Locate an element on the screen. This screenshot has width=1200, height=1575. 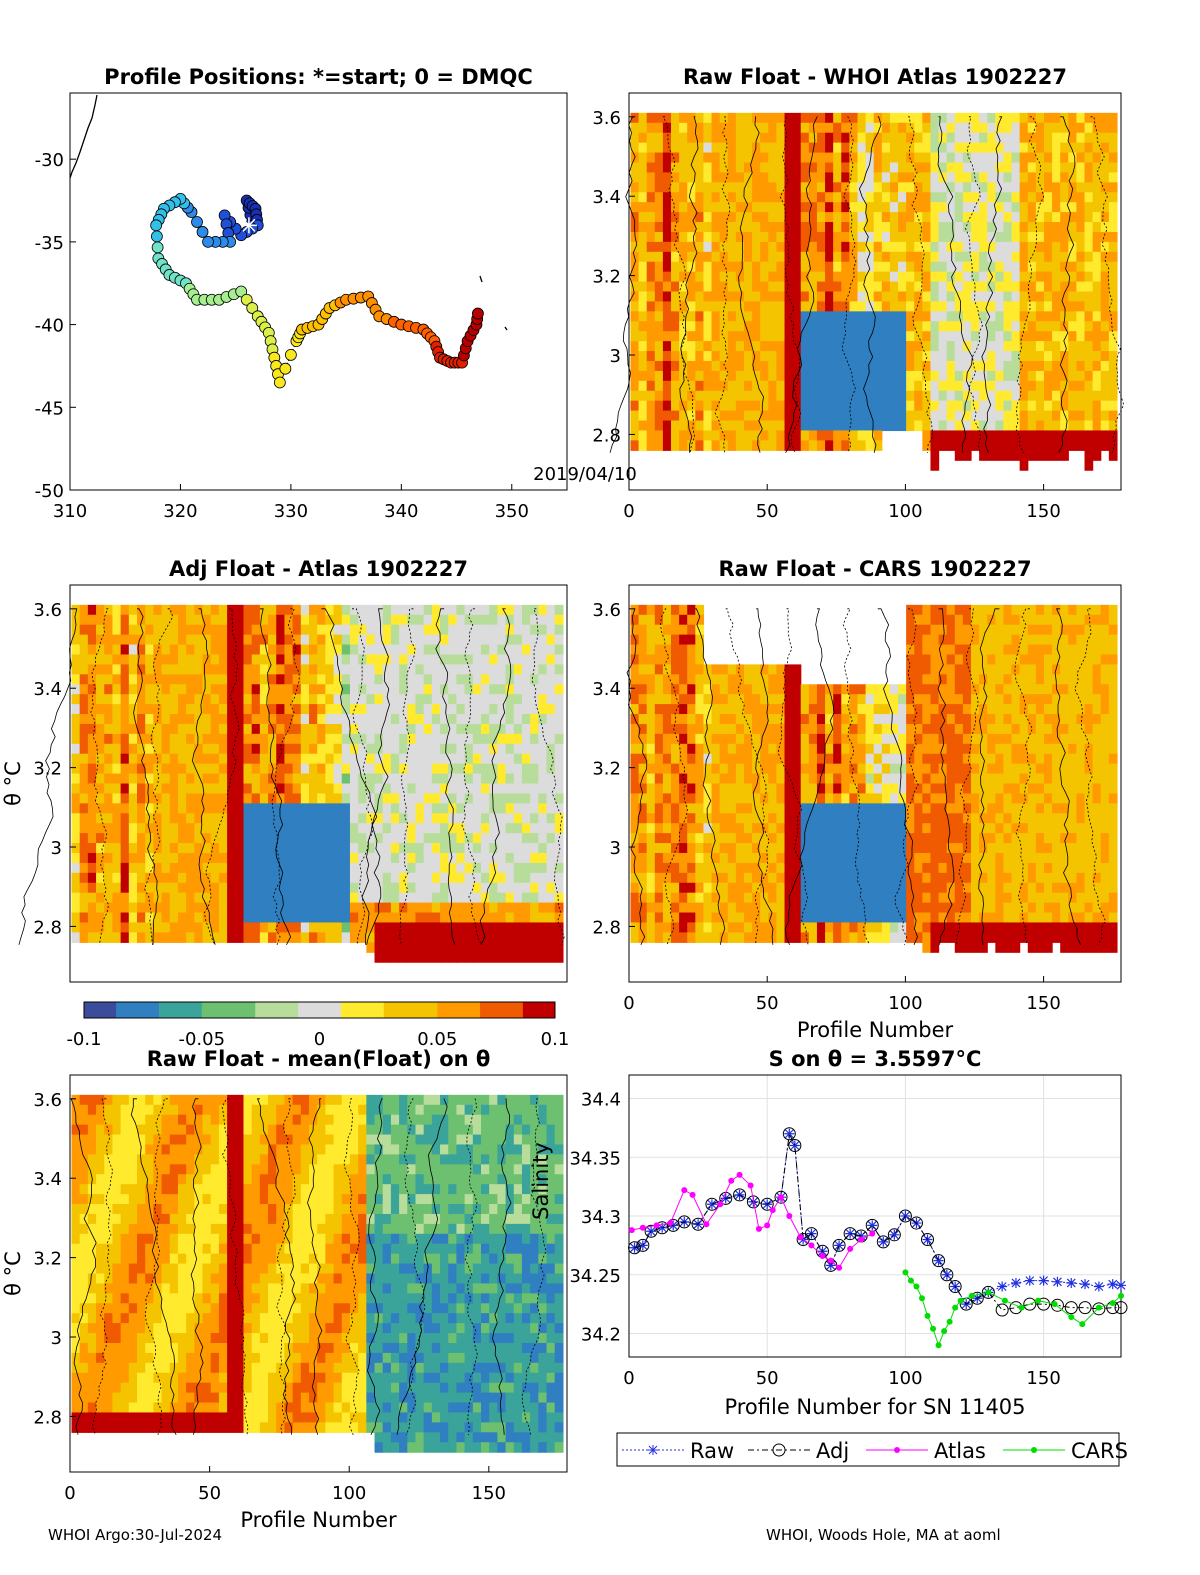
y-tick-label: 3.2 is located at coordinates (606, 277).